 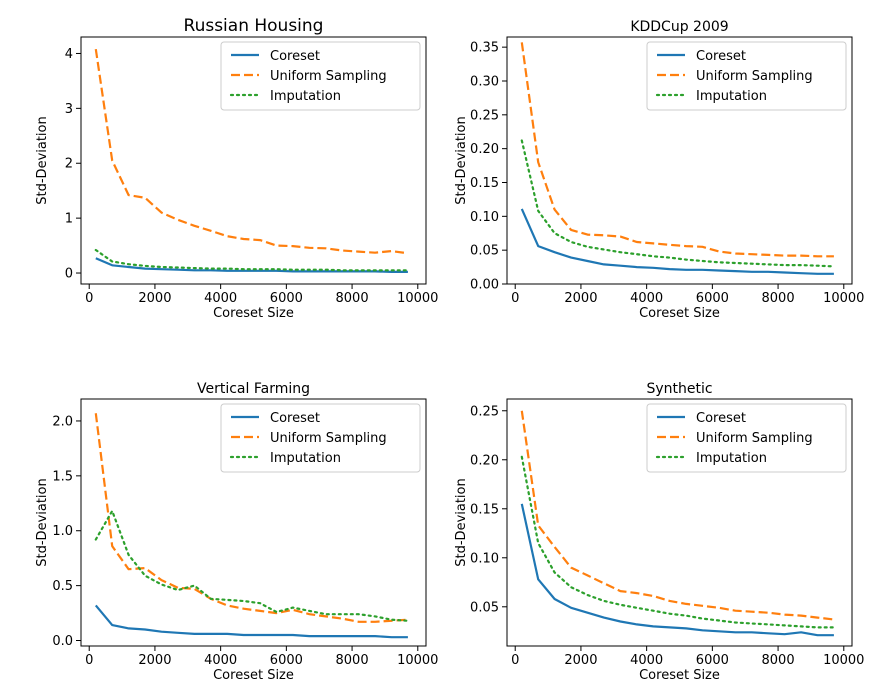 What do you see at coordinates (69, 164) in the screenshot?
I see `y-tick-label: 2` at bounding box center [69, 164].